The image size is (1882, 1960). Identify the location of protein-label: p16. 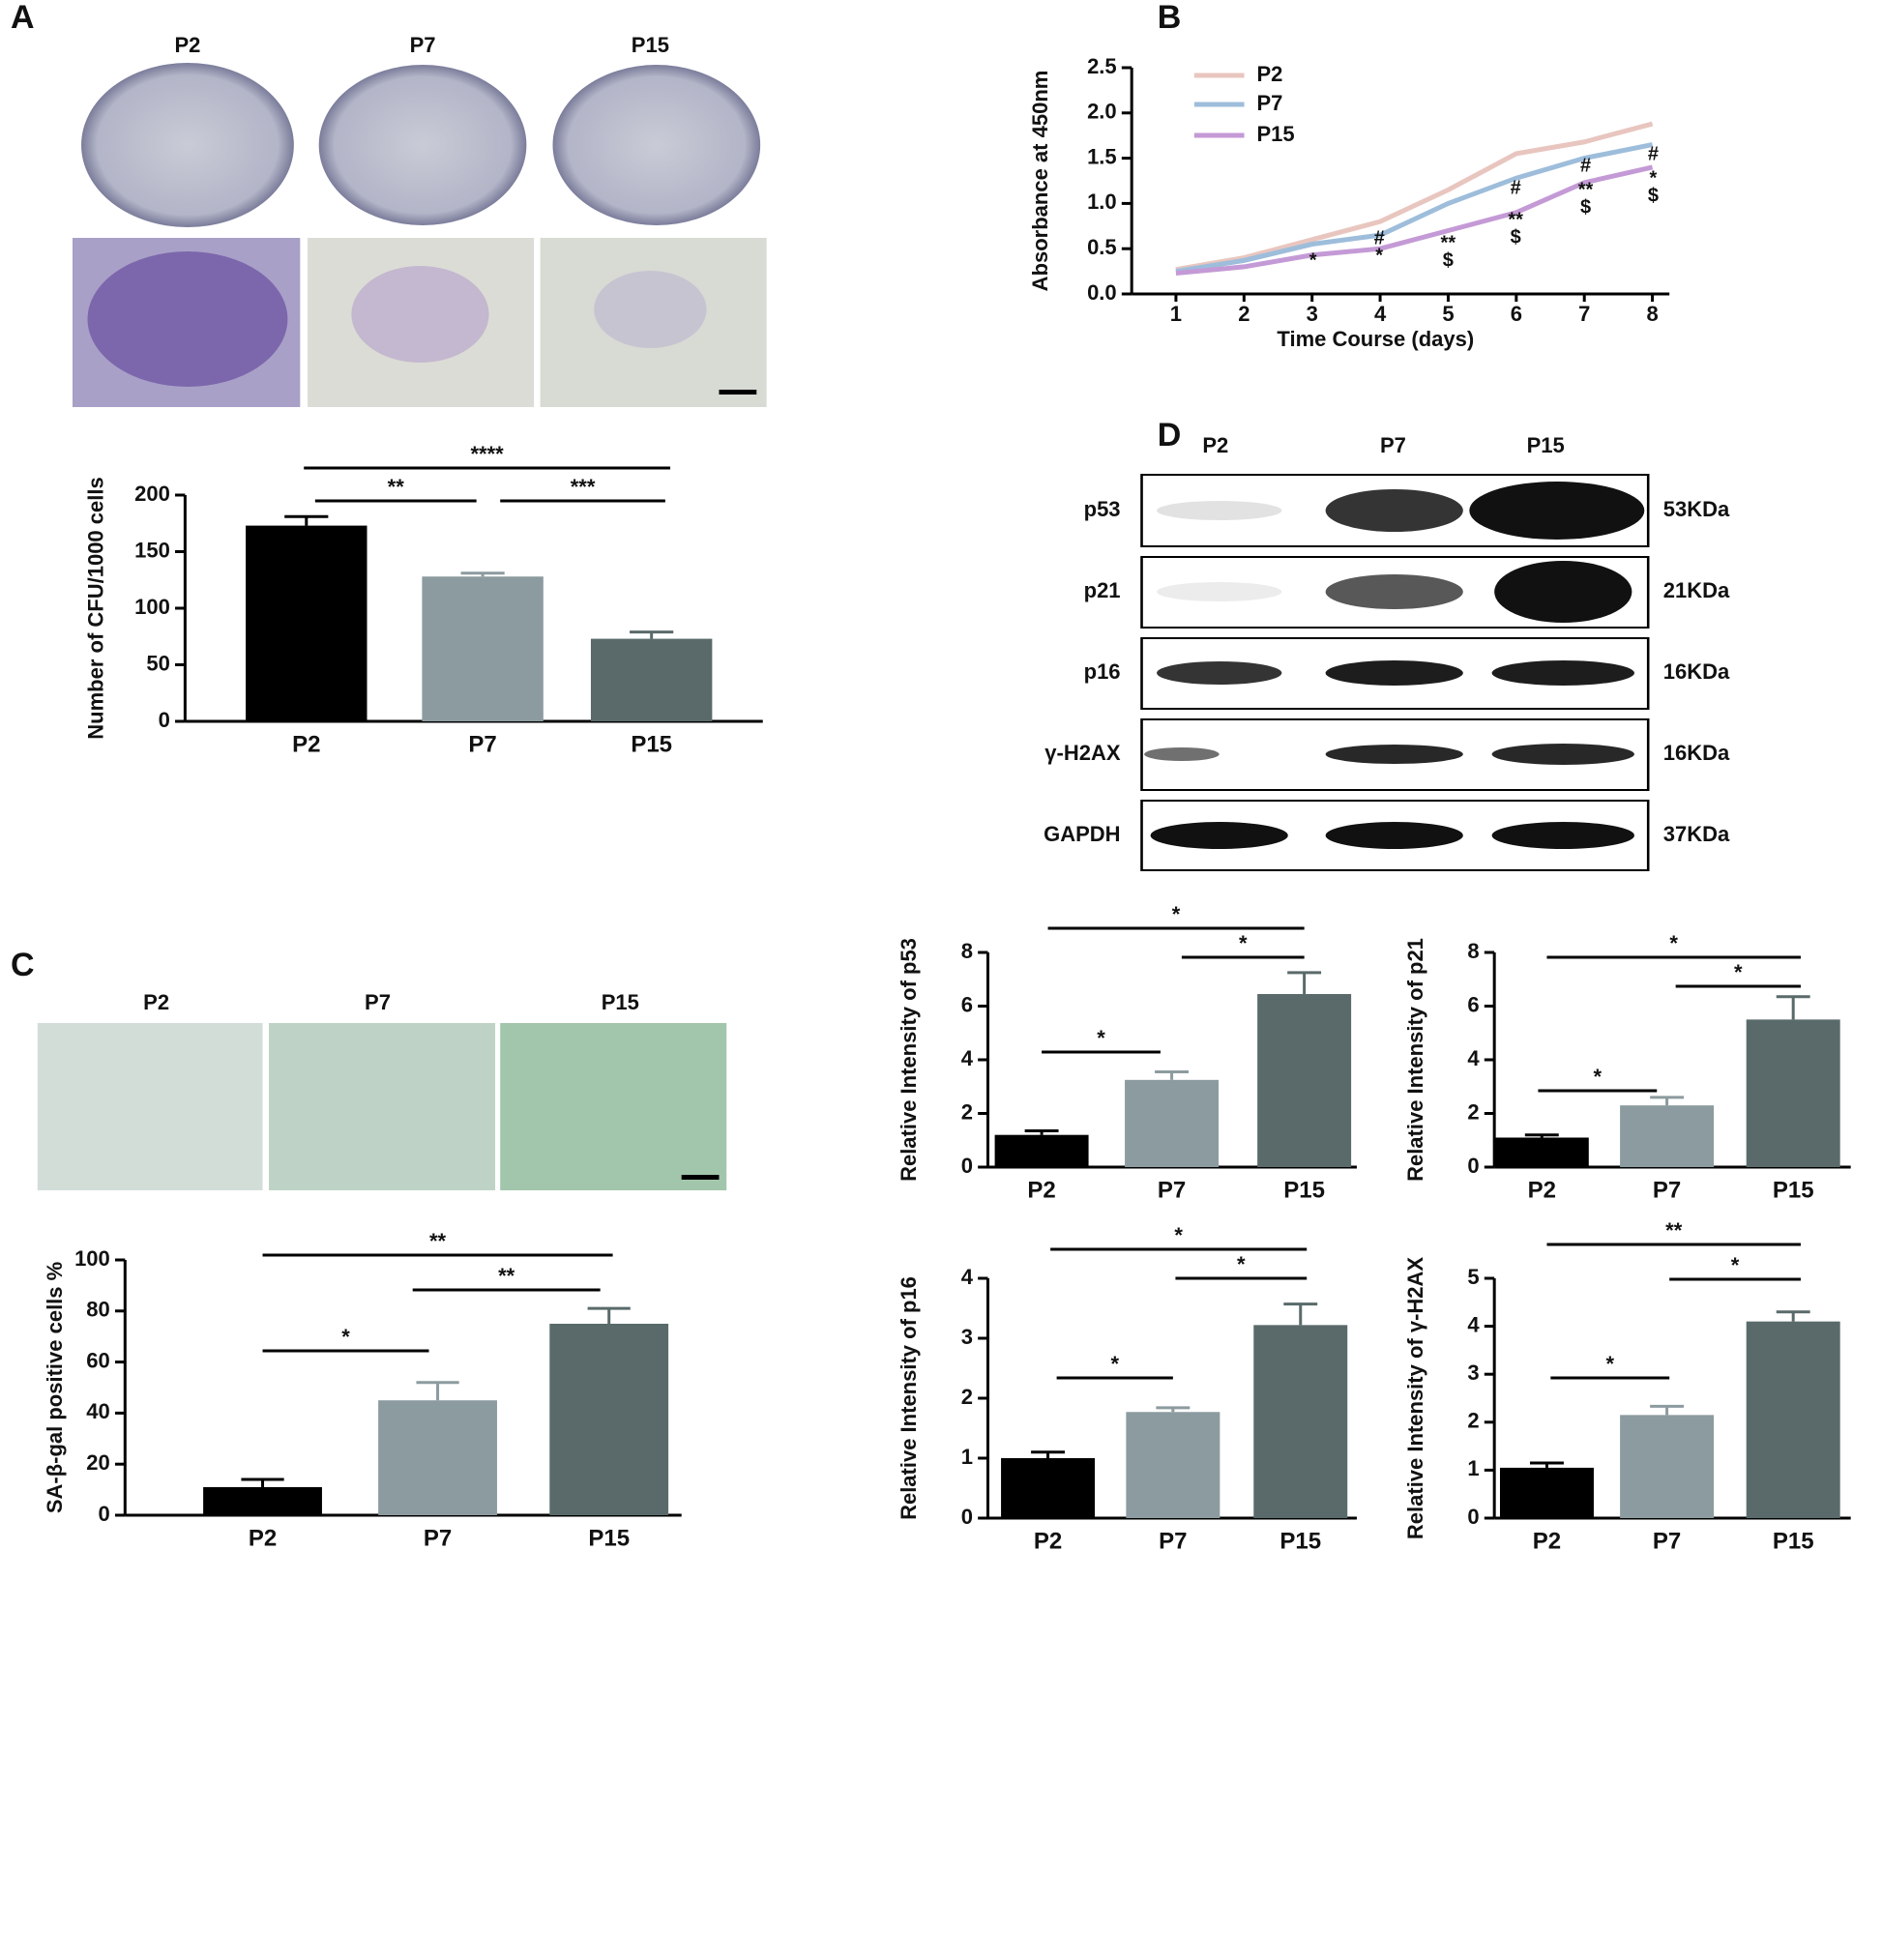
(1102, 671).